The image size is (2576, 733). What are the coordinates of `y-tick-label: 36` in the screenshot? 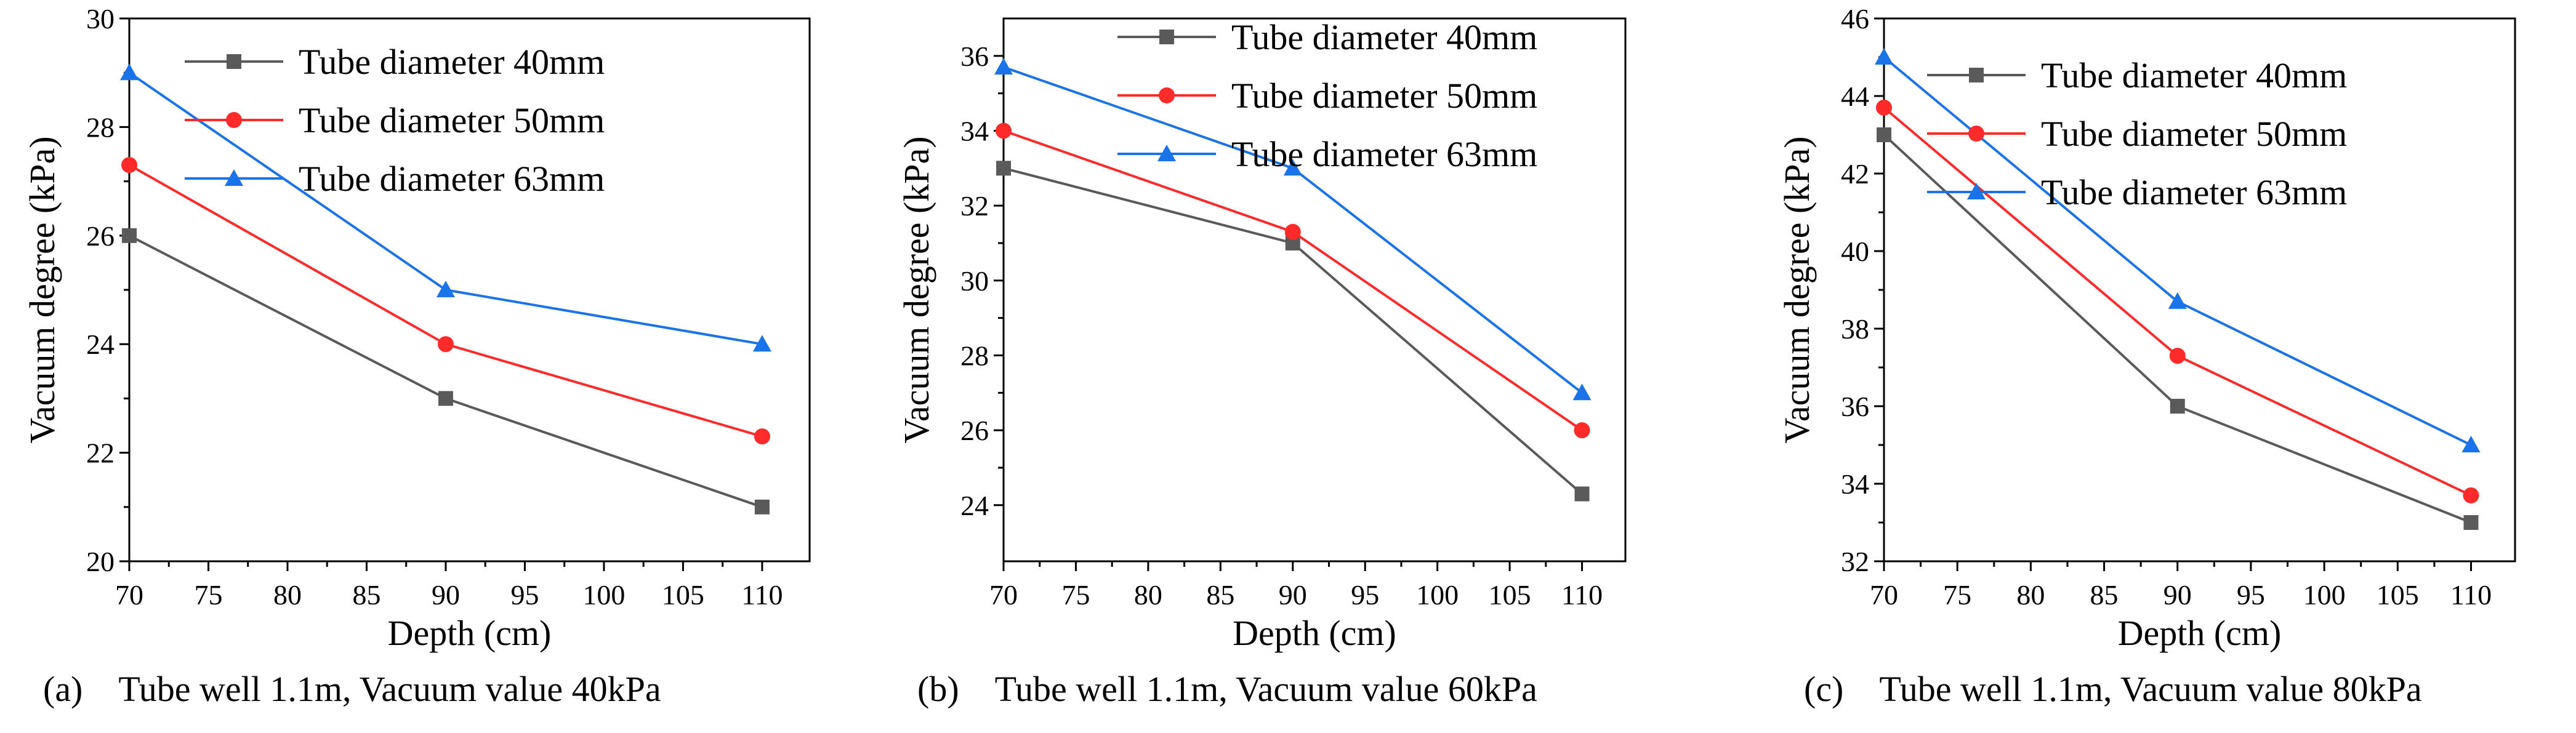 It's located at (1855, 406).